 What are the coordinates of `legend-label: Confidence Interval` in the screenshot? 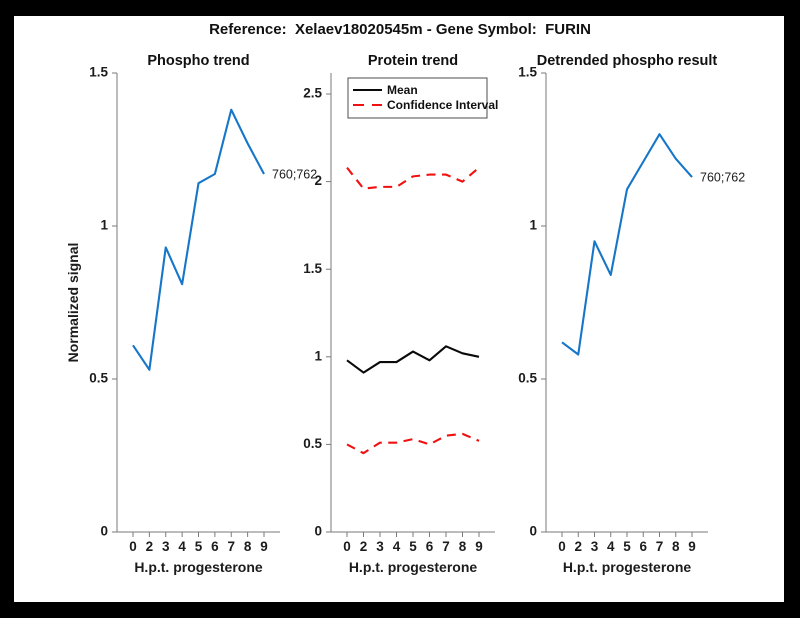 It's located at (442, 105).